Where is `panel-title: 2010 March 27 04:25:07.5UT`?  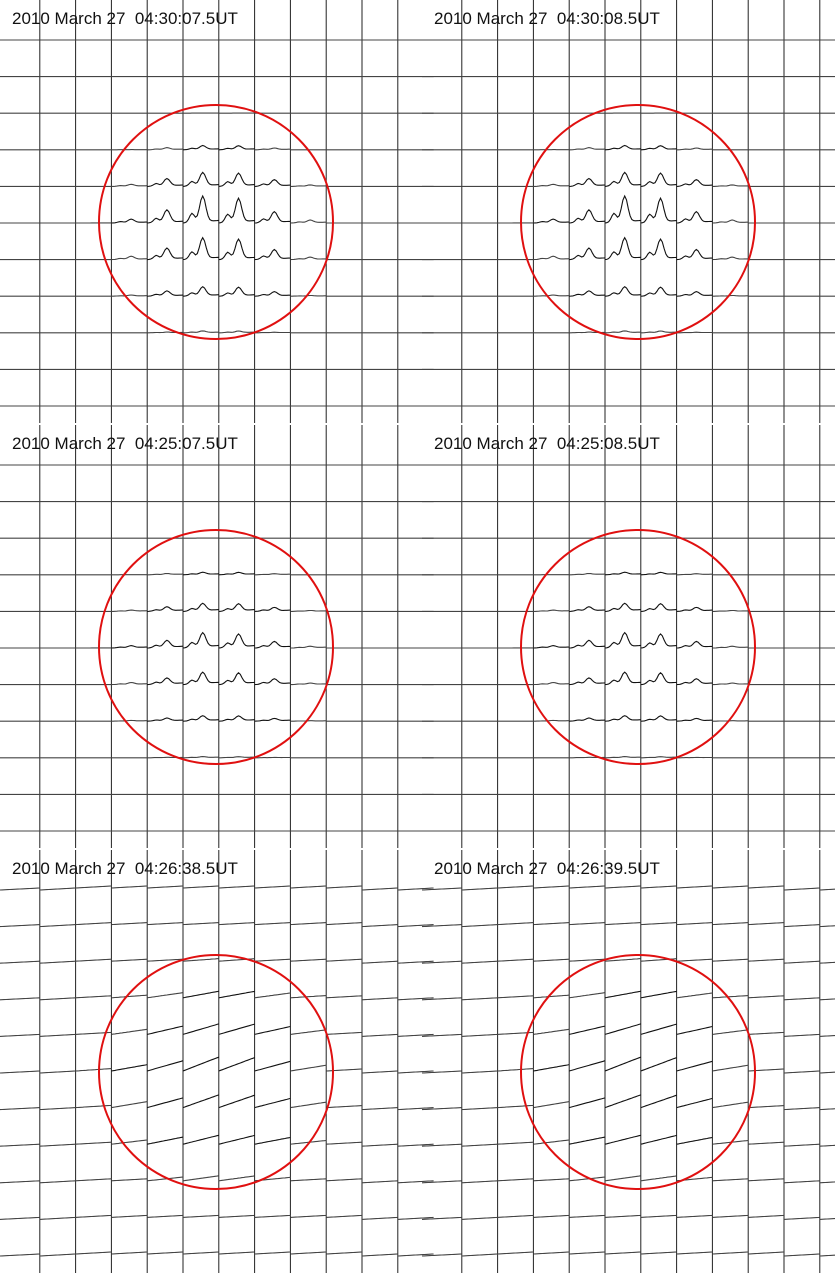
panel-title: 2010 March 27 04:25:07.5UT is located at coordinates (125, 443).